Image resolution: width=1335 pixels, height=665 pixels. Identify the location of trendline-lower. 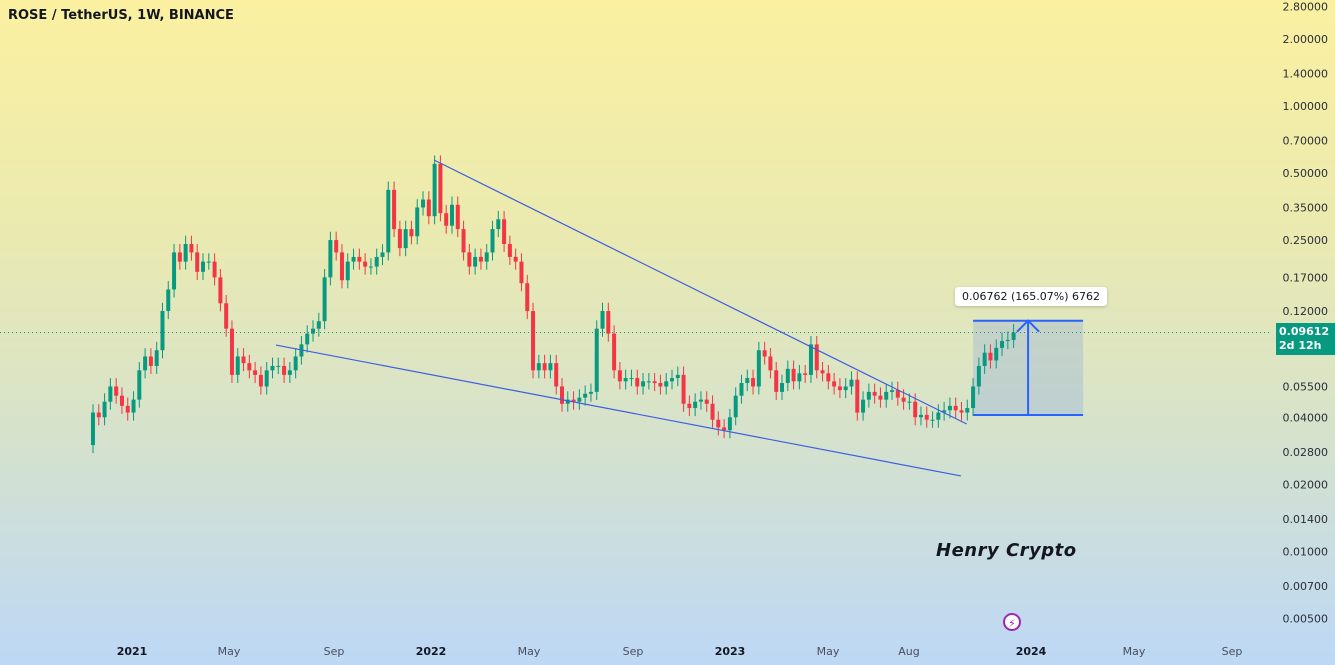
(618, 410).